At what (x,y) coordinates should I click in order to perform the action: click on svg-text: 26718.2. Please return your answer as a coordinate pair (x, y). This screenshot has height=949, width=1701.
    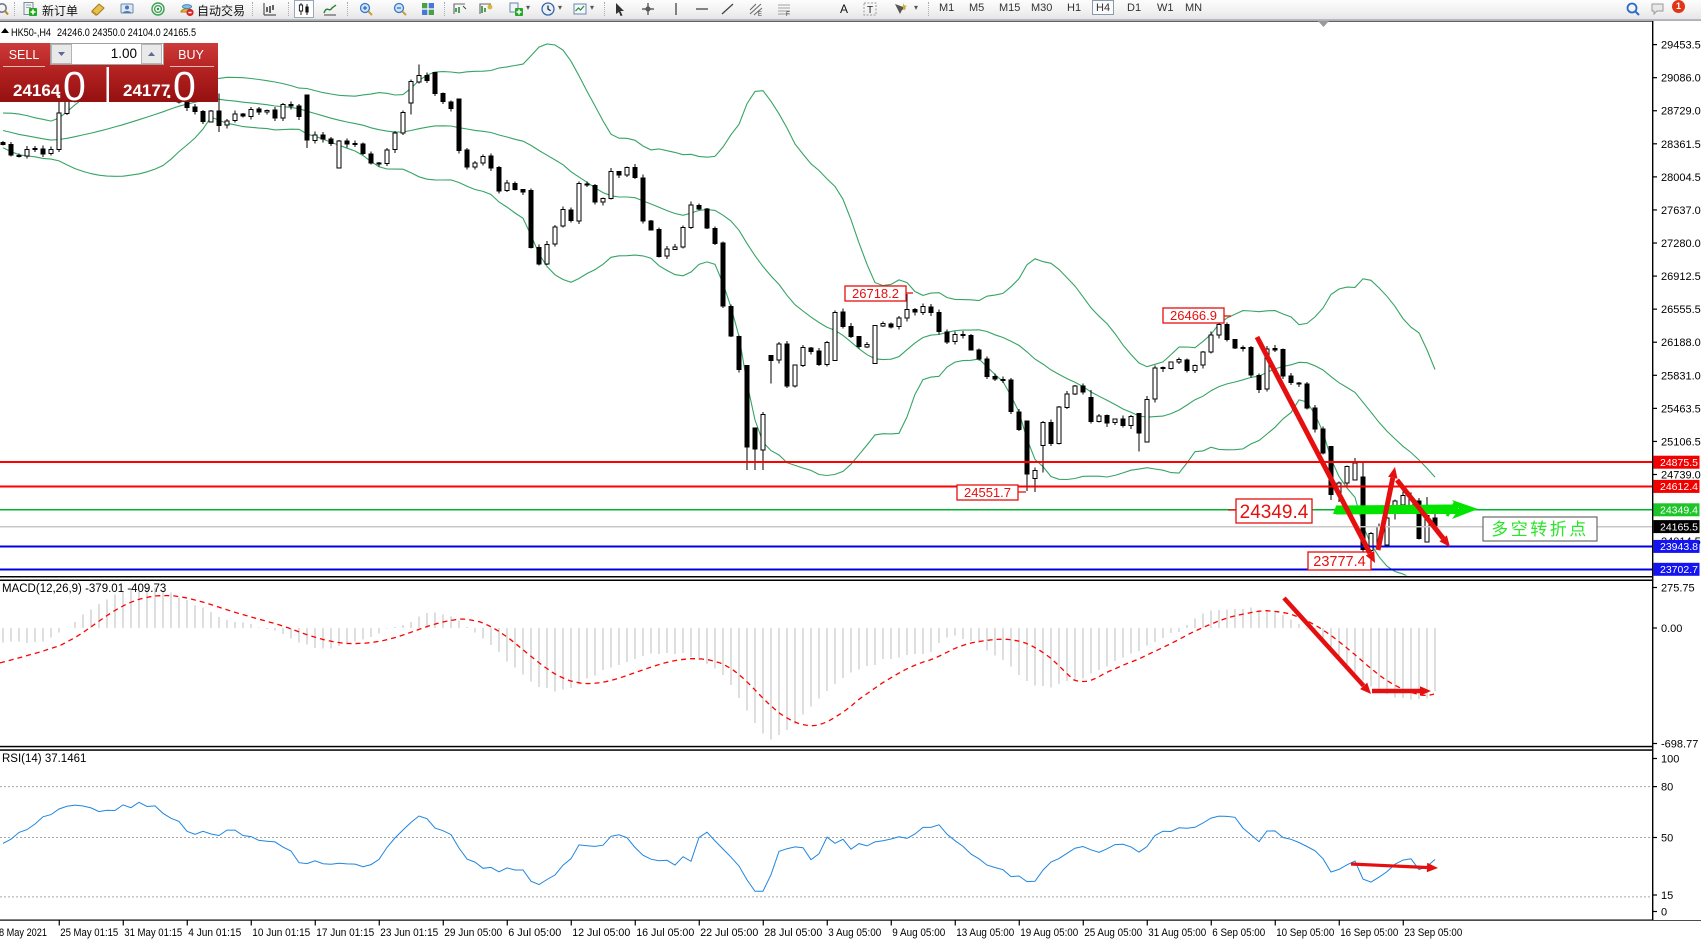
    Looking at the image, I should click on (875, 293).